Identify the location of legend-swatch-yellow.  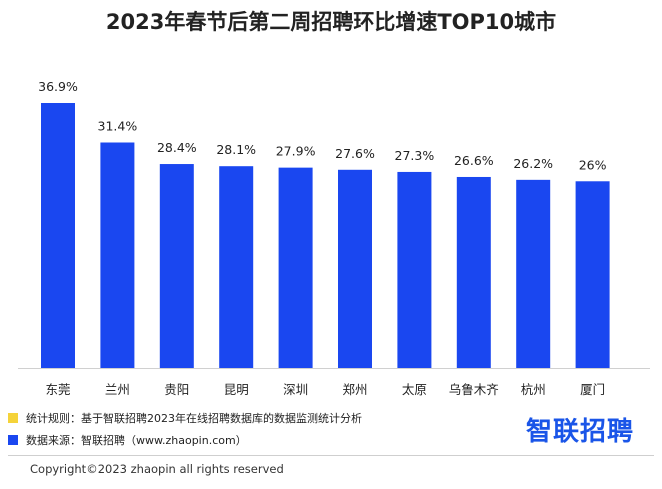
(13, 418).